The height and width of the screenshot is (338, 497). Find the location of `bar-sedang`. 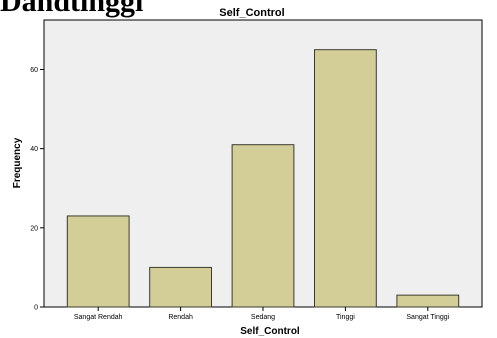

bar-sedang is located at coordinates (263, 226).